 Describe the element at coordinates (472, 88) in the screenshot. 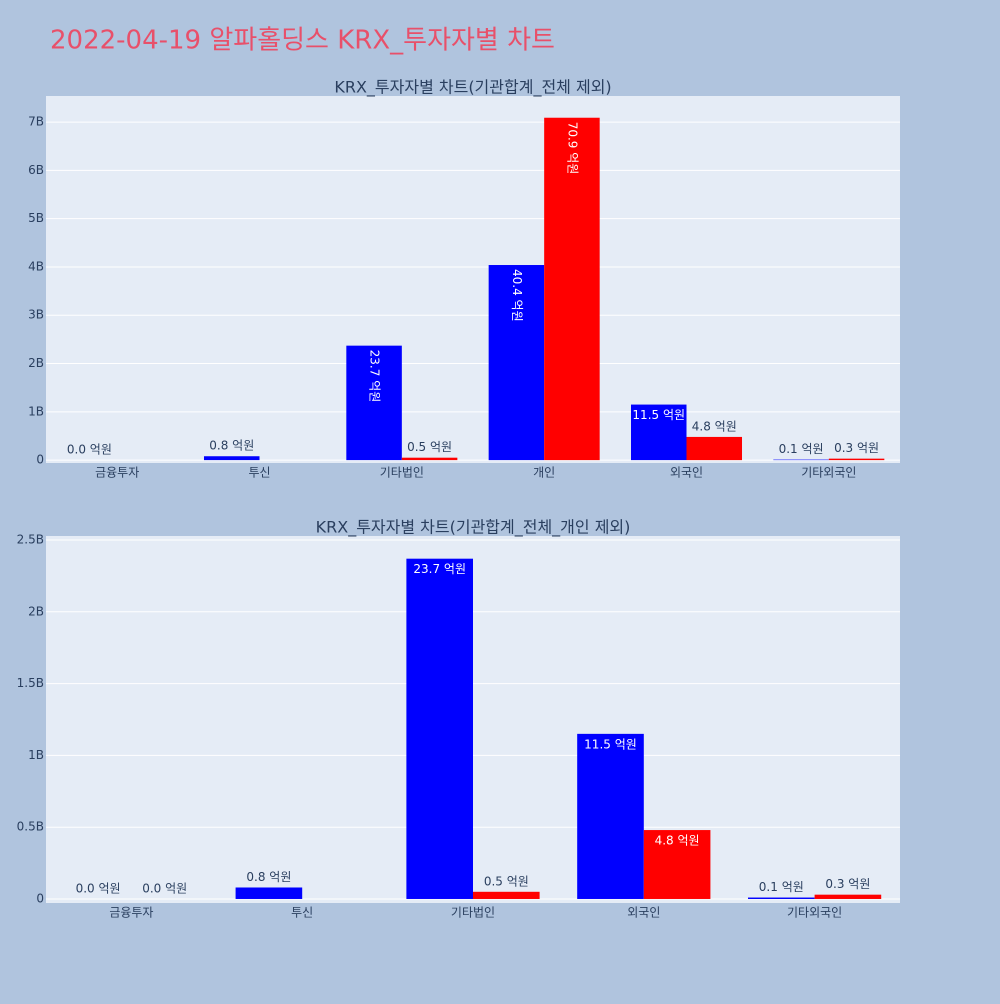

I see `chart-title: KRX_투자자별 차트(기관합계_전체 제외)` at that location.